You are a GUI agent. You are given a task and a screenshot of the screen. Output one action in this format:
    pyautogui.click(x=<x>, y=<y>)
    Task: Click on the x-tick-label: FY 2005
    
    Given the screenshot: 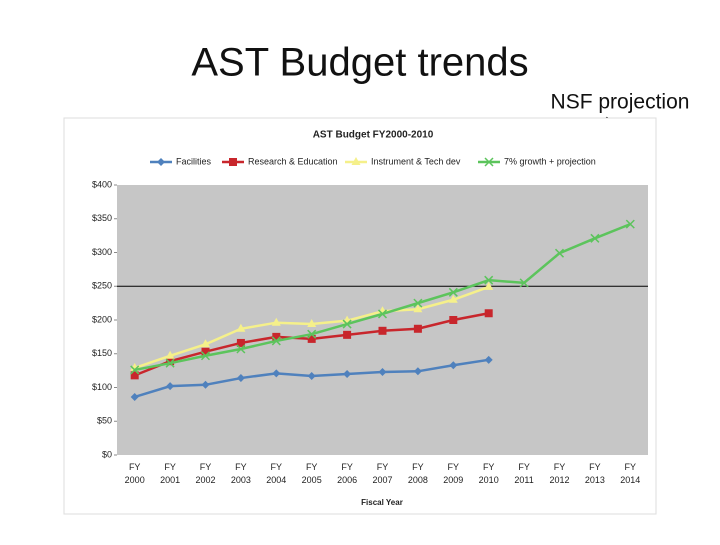 What is the action you would take?
    pyautogui.click(x=312, y=473)
    